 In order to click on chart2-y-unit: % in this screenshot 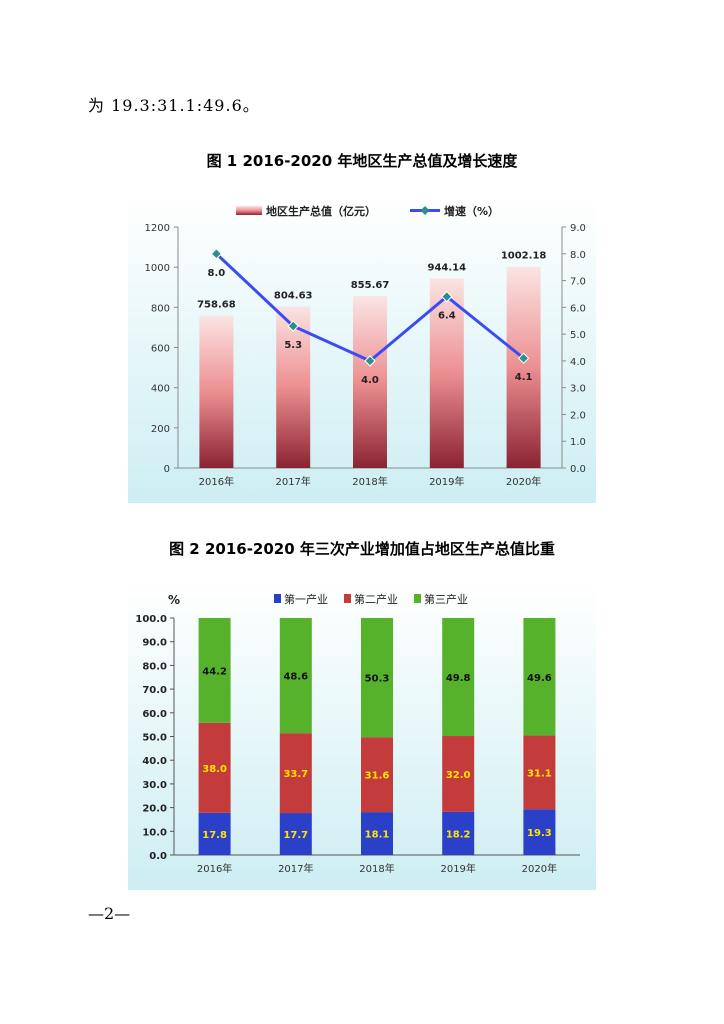, I will do `click(174, 600)`.